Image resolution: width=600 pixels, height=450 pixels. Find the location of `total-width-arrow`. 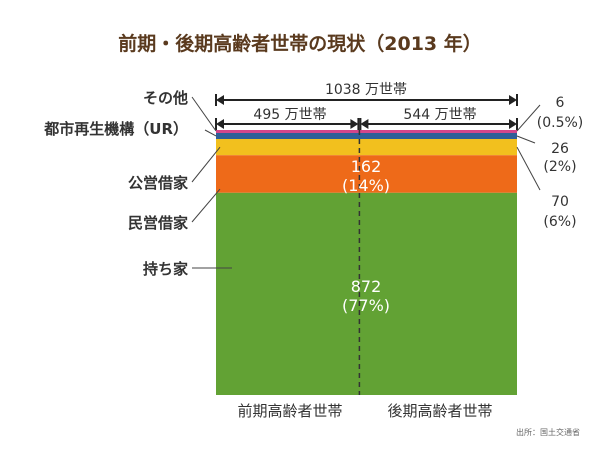

total-width-arrow is located at coordinates (366, 100).